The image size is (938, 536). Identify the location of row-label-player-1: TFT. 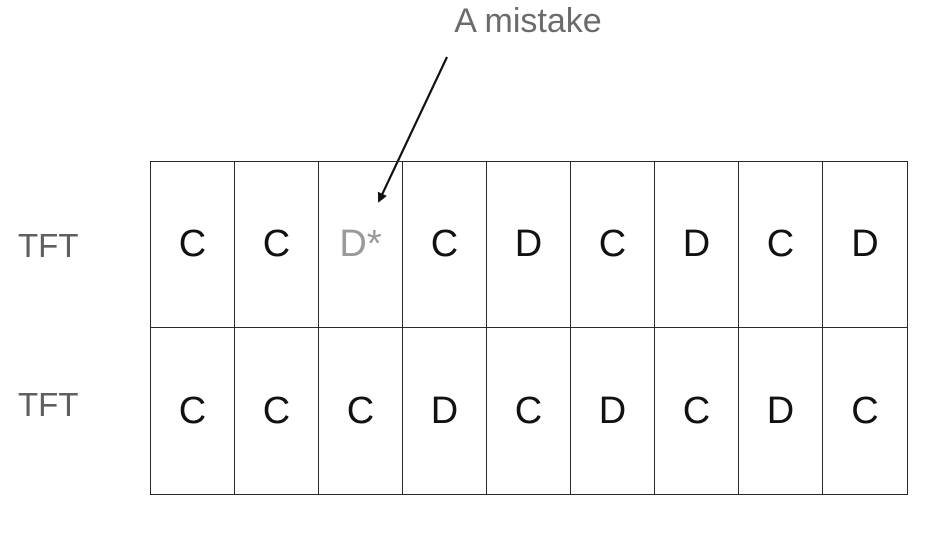
(48, 245).